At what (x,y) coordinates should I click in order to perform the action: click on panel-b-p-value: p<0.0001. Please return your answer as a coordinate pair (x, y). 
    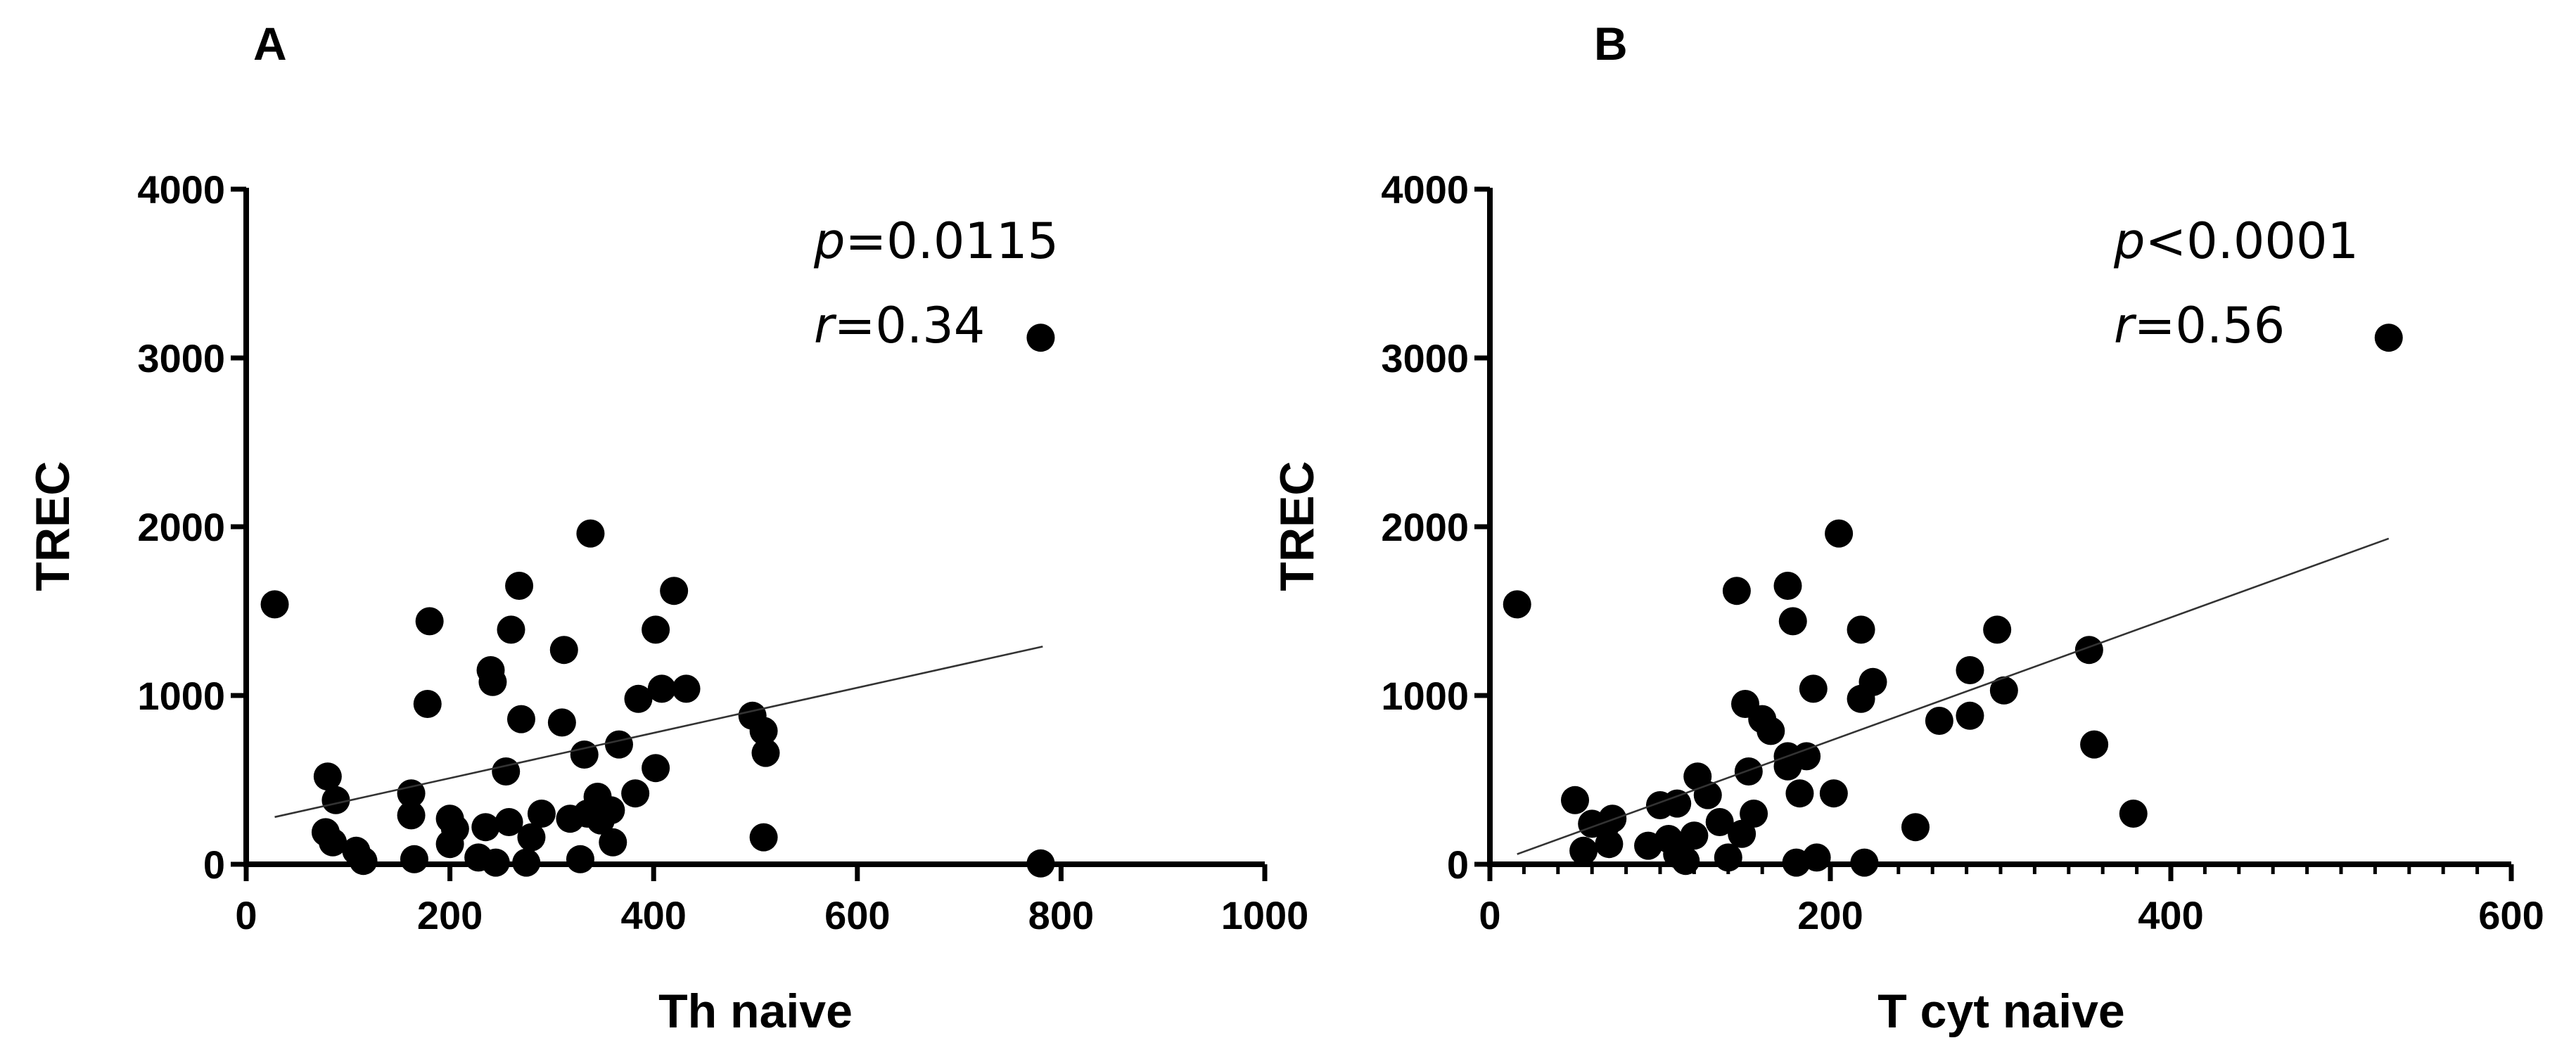
    Looking at the image, I should click on (2236, 241).